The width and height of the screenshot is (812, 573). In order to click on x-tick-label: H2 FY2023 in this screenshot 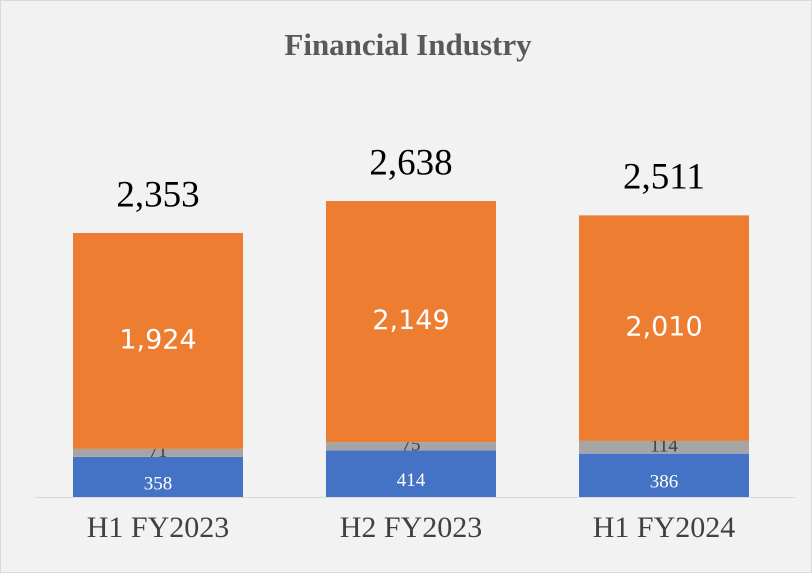, I will do `click(411, 527)`.